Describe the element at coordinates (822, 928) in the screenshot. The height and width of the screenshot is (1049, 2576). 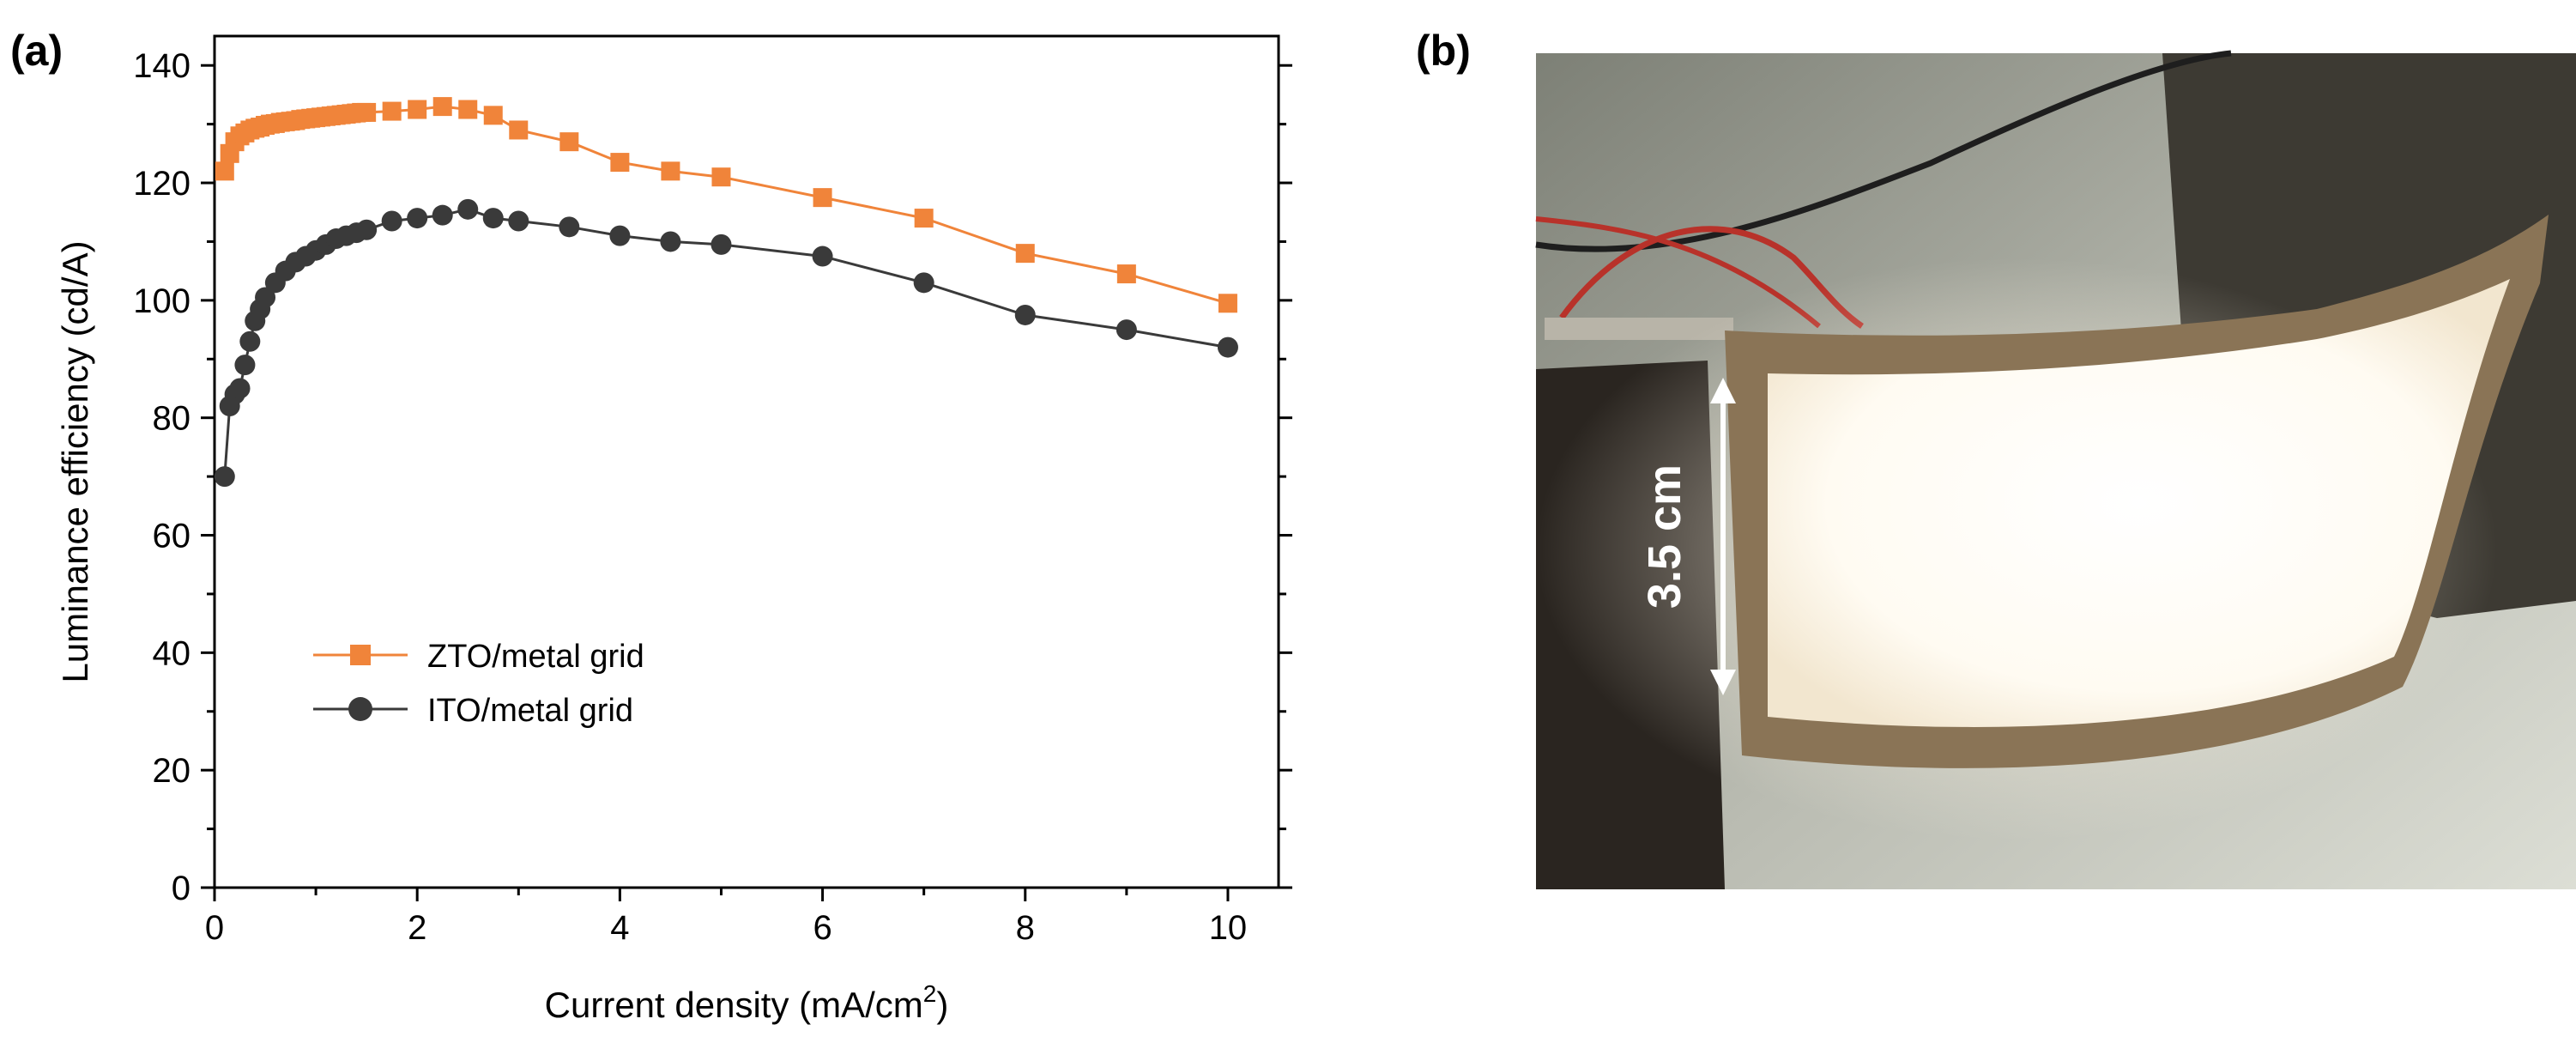
I see `x-tick-label: 6` at that location.